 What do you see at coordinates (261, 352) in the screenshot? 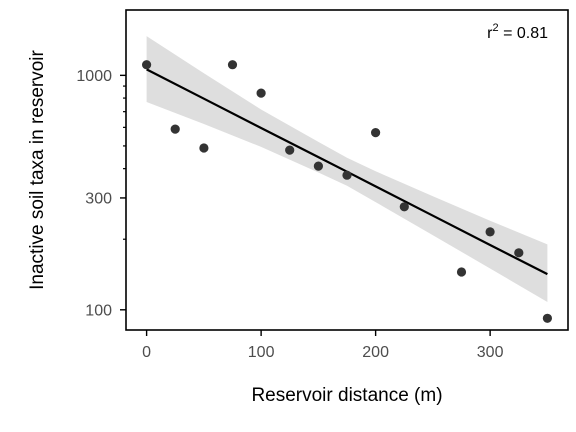
I see `x-tick-label: 100` at bounding box center [261, 352].